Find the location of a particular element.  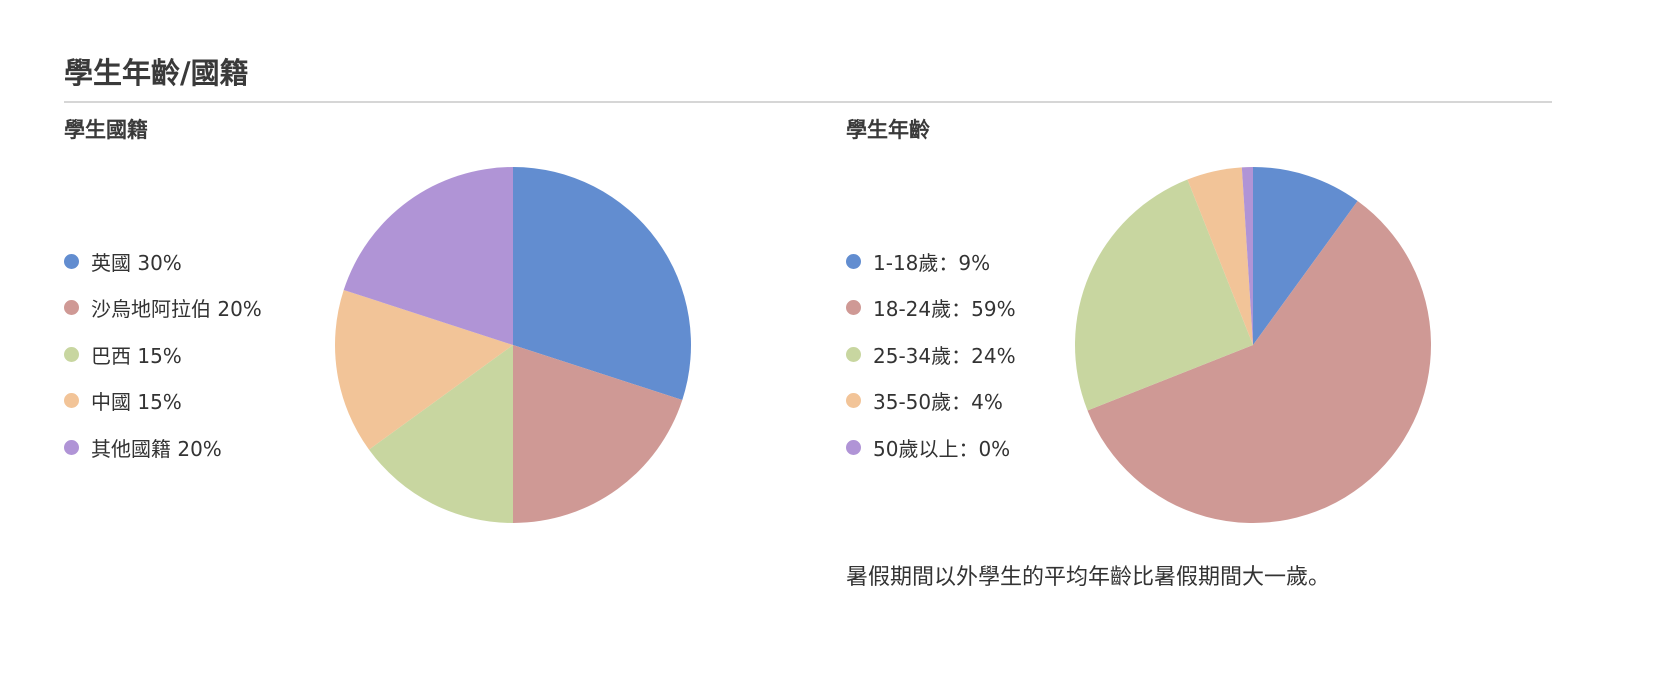

legend-item: 其他國籍 20% is located at coordinates (163, 447).